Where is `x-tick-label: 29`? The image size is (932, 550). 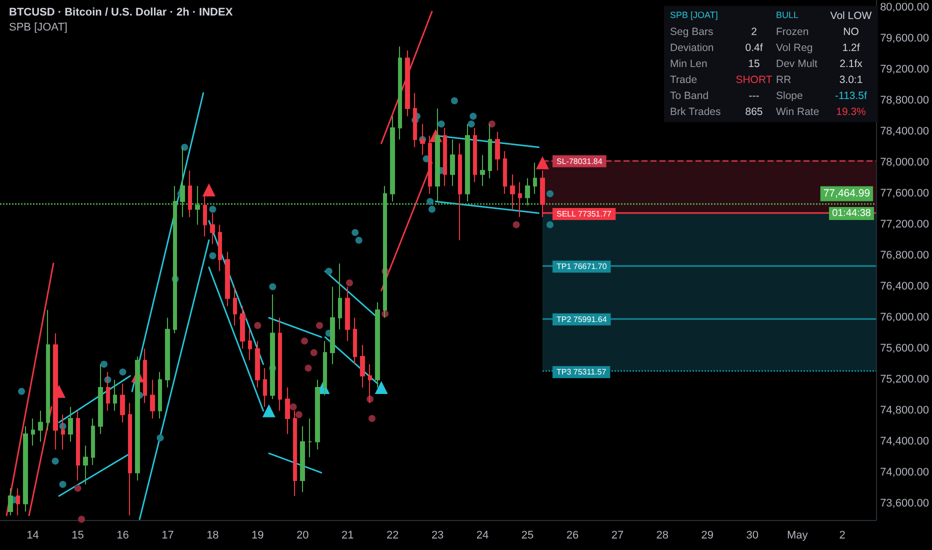
x-tick-label: 29 is located at coordinates (707, 536).